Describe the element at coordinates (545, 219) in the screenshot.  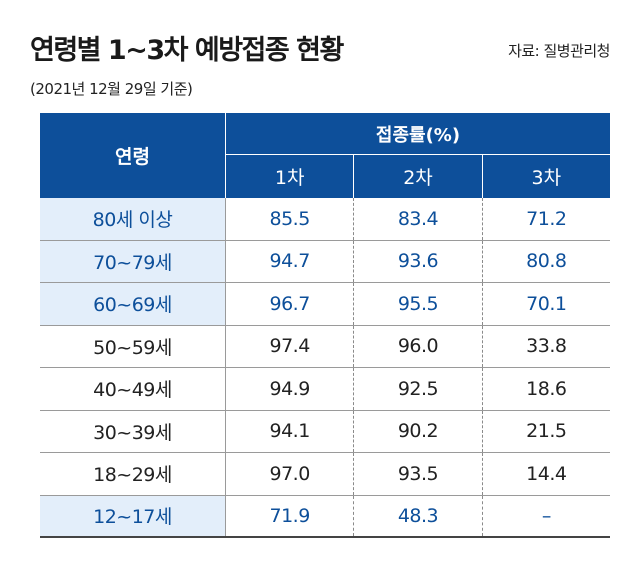
I see `dose-3-cell: 71.2` at that location.